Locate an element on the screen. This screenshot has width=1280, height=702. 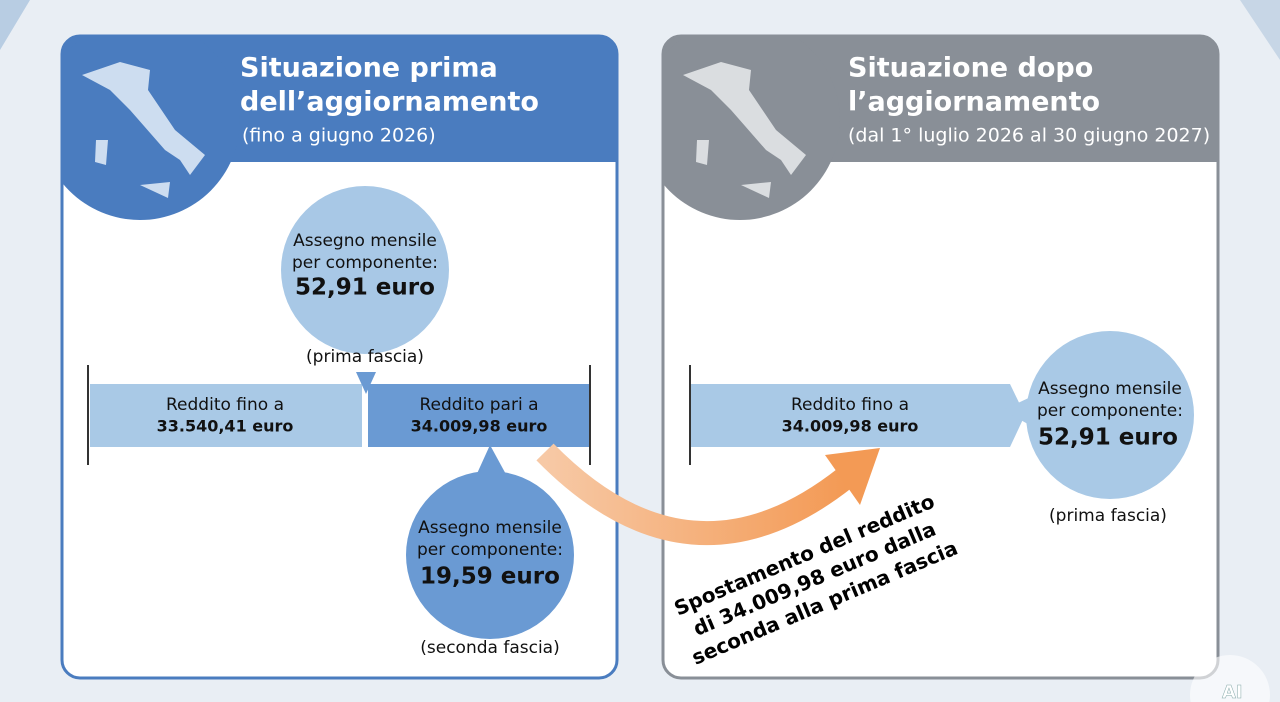
arrow-head is located at coordinates (852, 476).